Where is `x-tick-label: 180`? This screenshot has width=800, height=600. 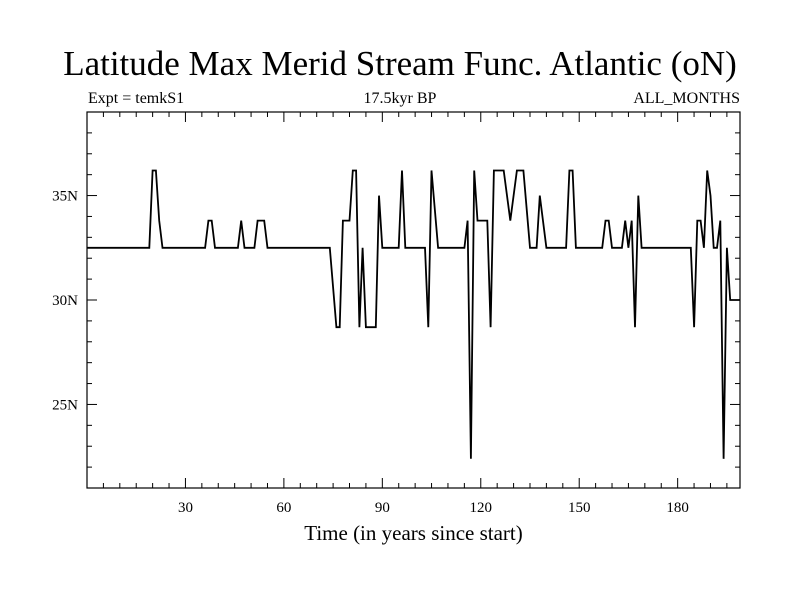 x-tick-label: 180 is located at coordinates (677, 508).